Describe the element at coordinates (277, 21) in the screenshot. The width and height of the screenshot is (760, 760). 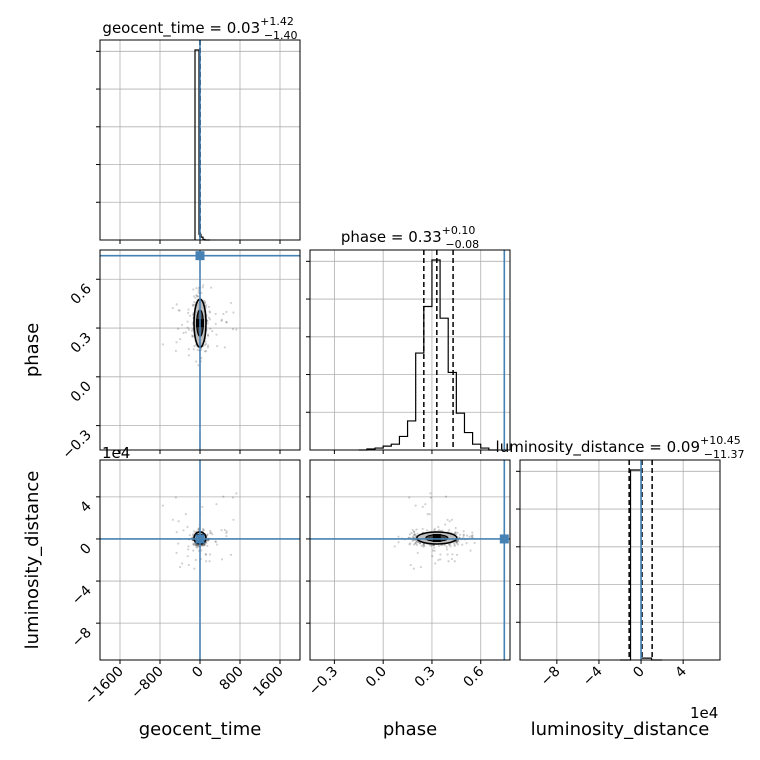
I see `title-geocent-time-plus: +1.42` at that location.